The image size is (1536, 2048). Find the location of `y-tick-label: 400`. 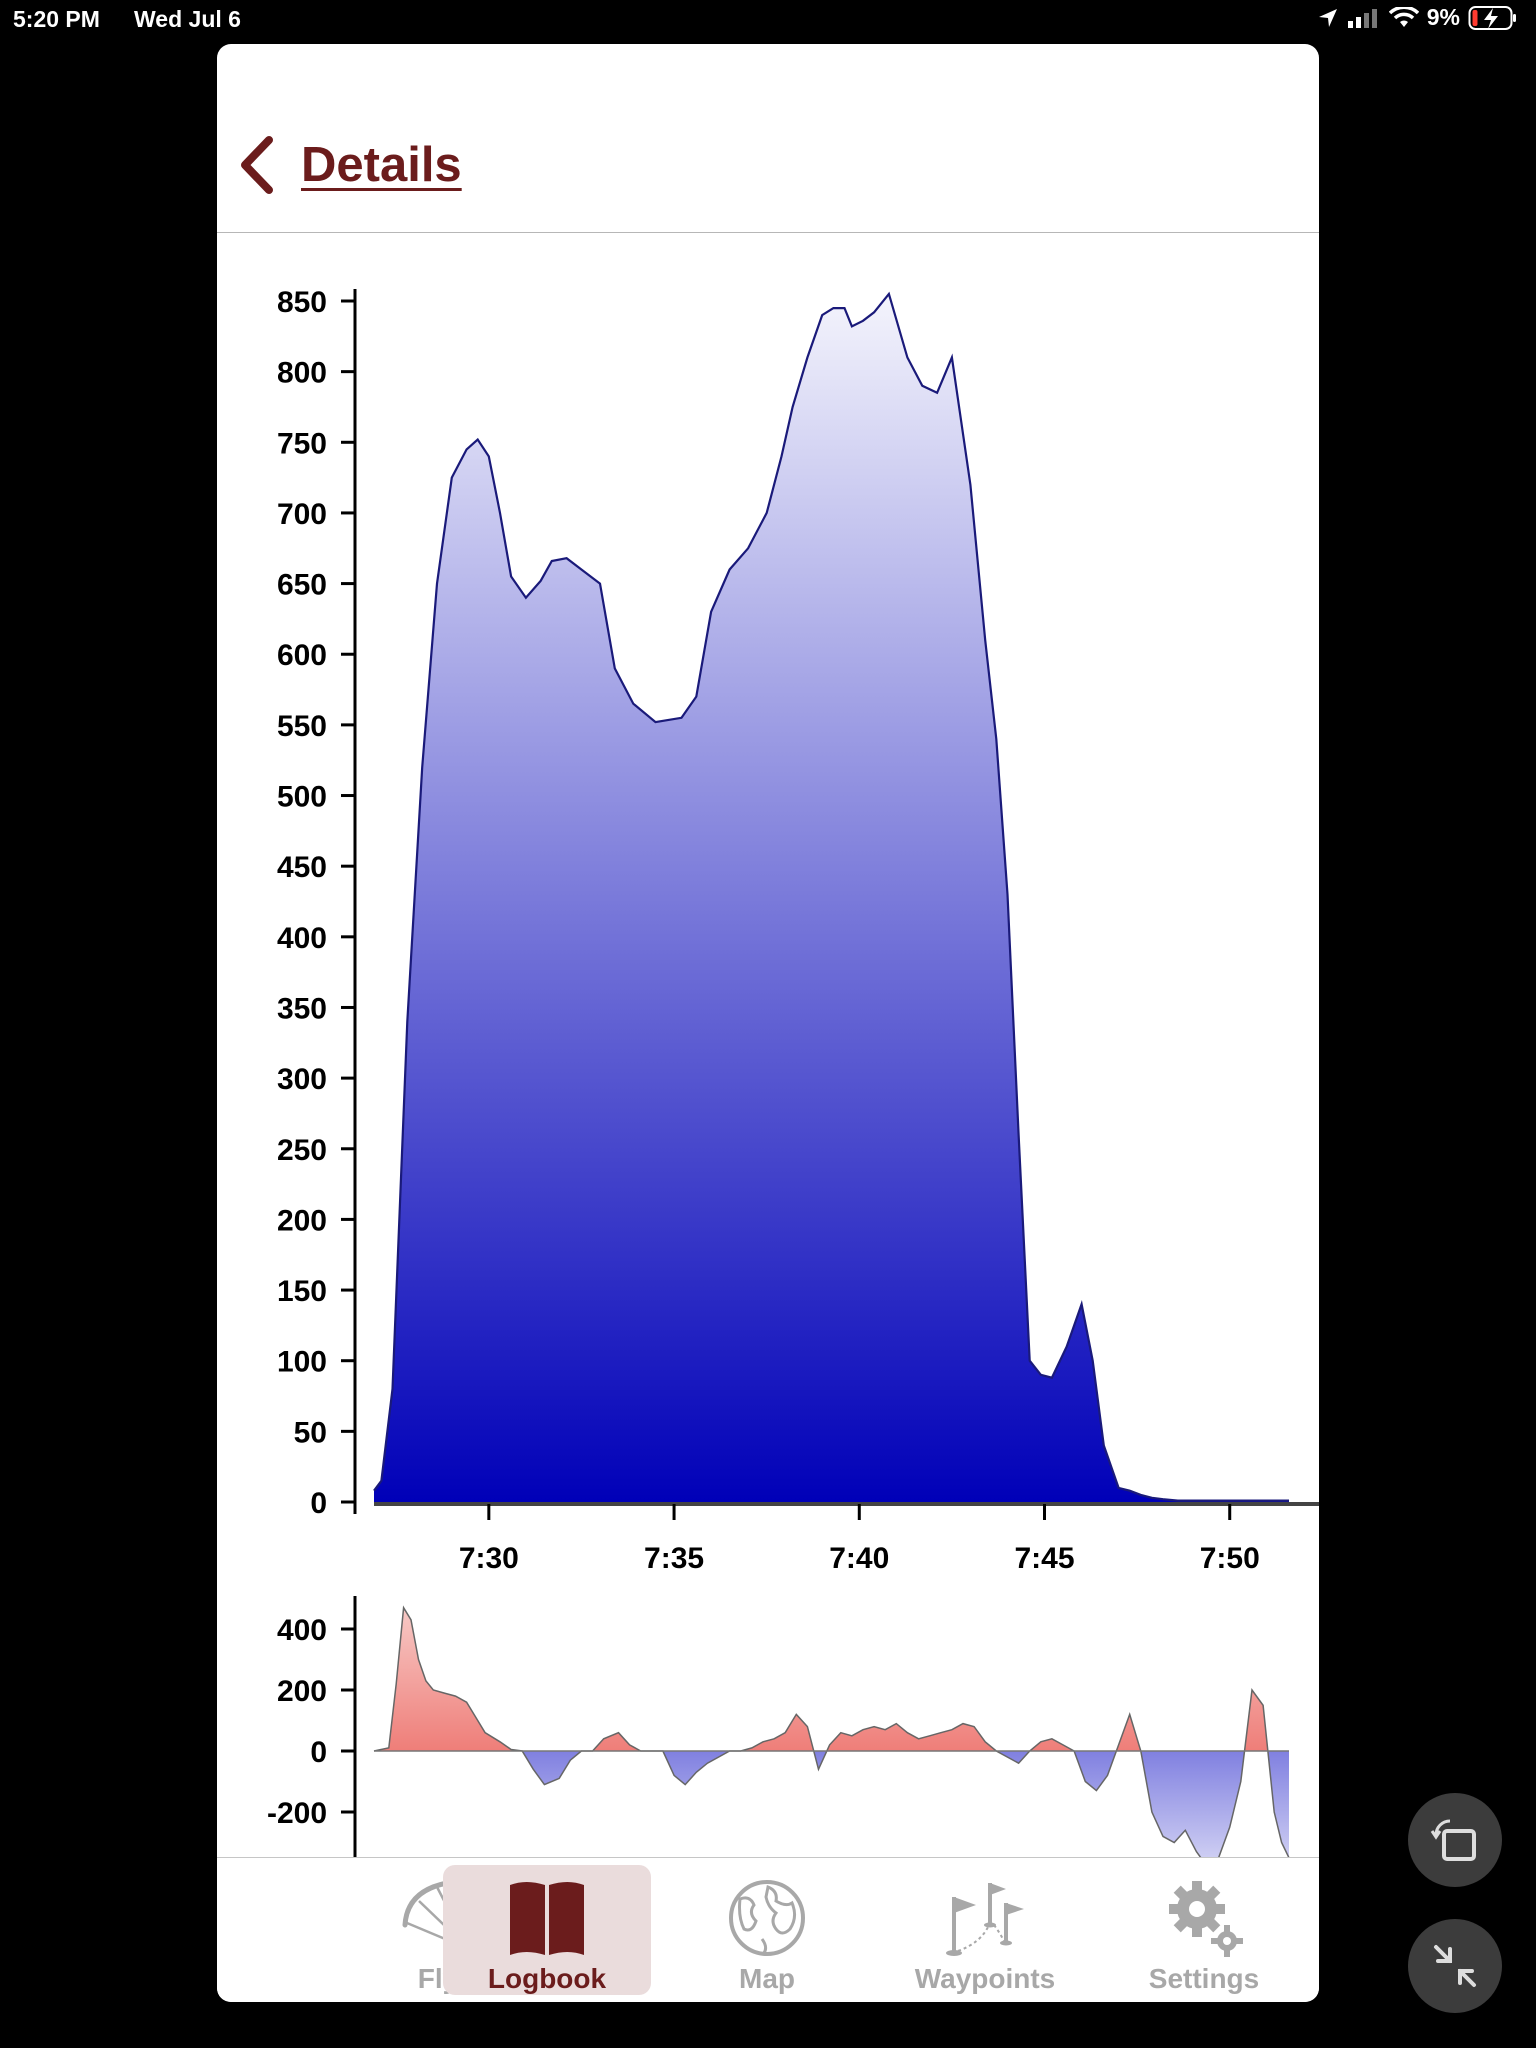

y-tick-label: 400 is located at coordinates (302, 938).